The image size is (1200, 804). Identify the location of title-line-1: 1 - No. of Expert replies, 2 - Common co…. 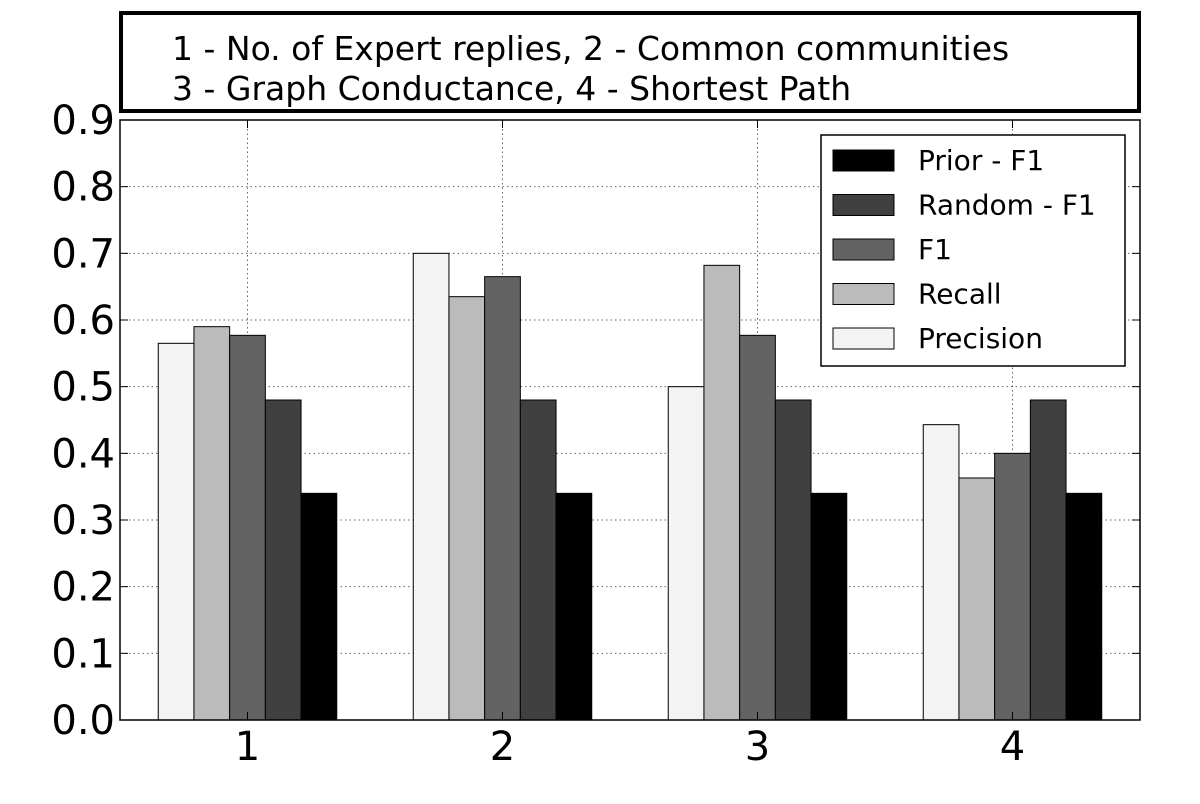
(590, 48).